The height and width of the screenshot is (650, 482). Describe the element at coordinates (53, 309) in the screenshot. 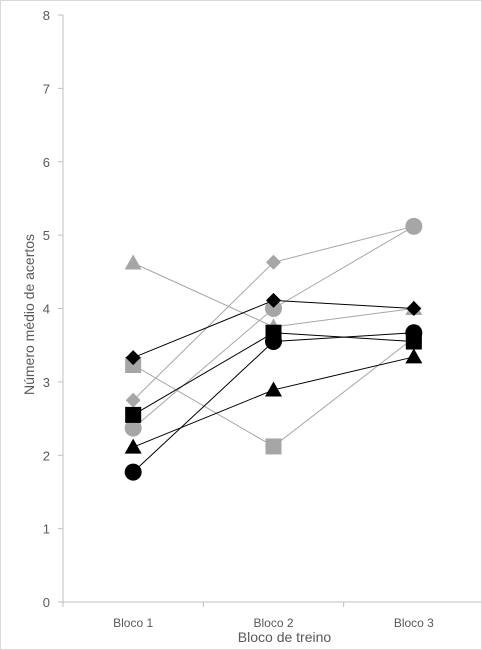

I see `y-axis-ticks: 0 1 2 3 4 5 6 7 8` at that location.